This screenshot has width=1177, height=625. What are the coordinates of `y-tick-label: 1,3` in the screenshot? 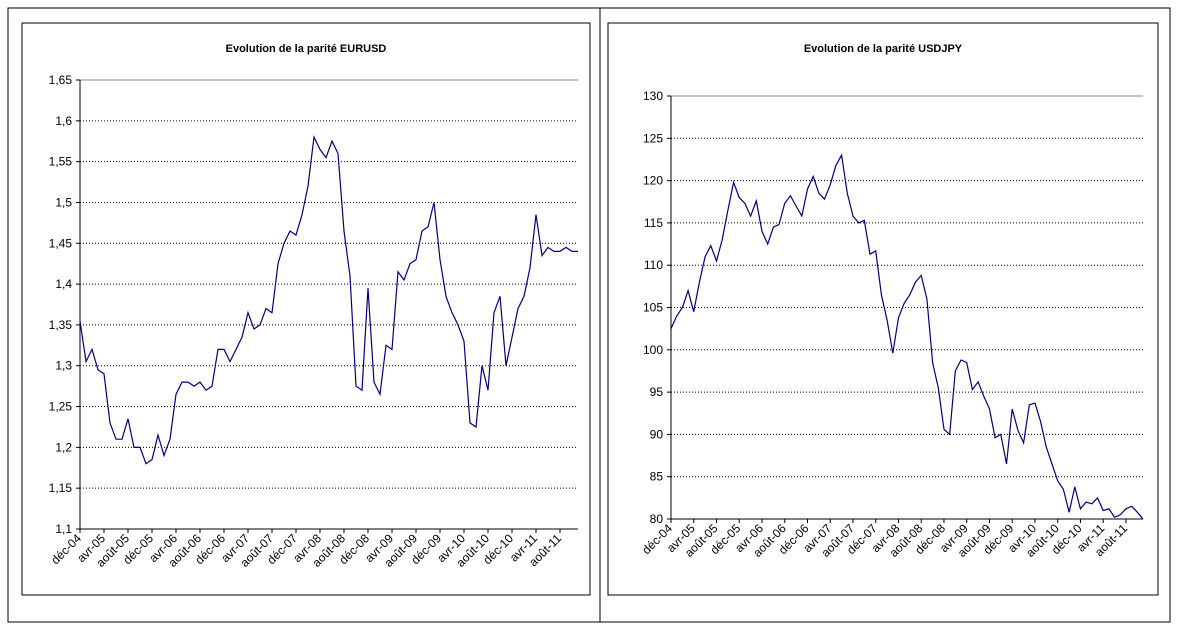 It's located at (63, 366).